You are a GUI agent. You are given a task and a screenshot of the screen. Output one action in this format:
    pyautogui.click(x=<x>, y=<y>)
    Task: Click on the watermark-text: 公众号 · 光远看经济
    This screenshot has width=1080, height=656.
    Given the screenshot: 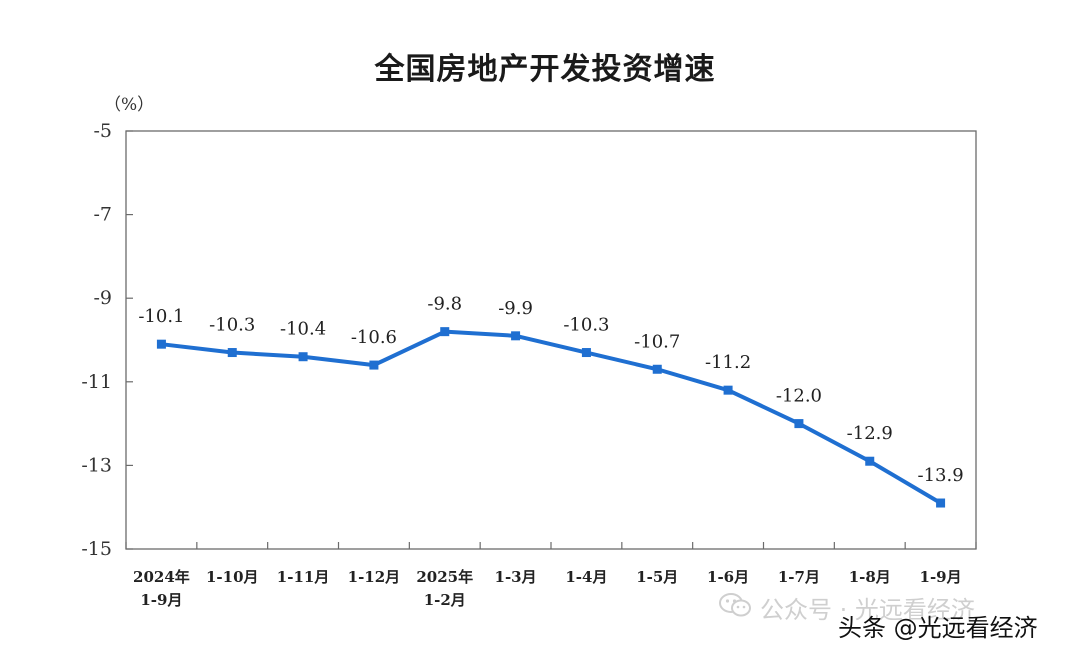 What is the action you would take?
    pyautogui.click(x=867, y=610)
    